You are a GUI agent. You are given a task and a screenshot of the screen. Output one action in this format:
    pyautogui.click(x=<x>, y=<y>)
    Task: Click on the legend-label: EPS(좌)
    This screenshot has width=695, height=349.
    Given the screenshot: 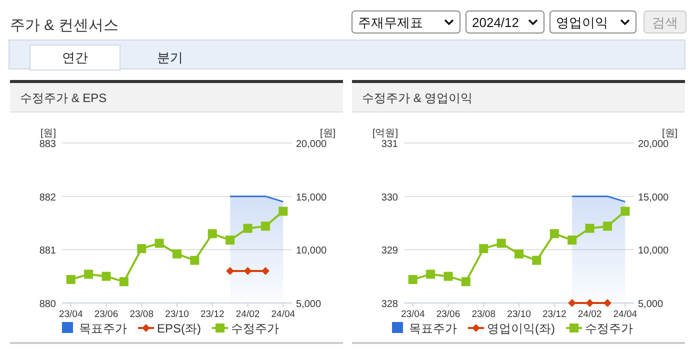 What is the action you would take?
    pyautogui.click(x=179, y=329)
    